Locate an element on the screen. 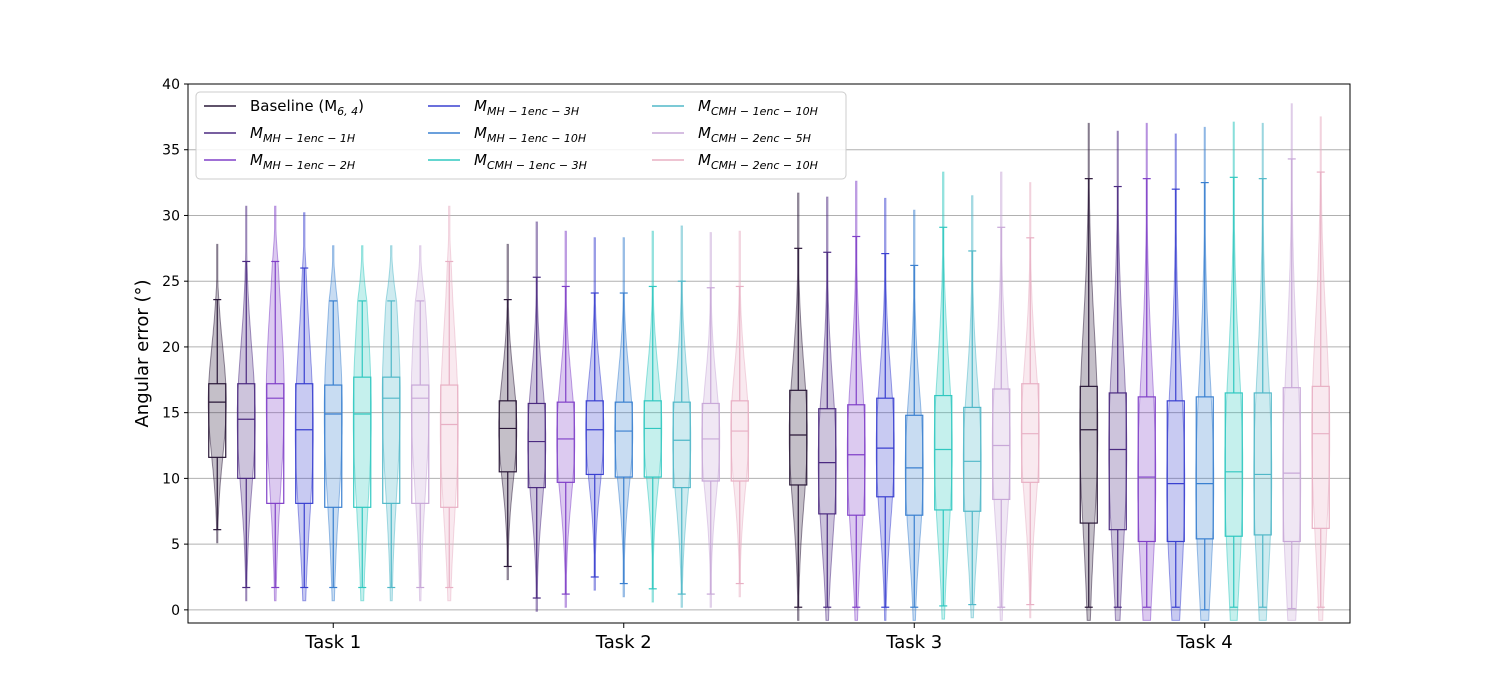 Image resolution: width=1500 pixels, height=700 pixels. legend-box is located at coordinates (521, 135).